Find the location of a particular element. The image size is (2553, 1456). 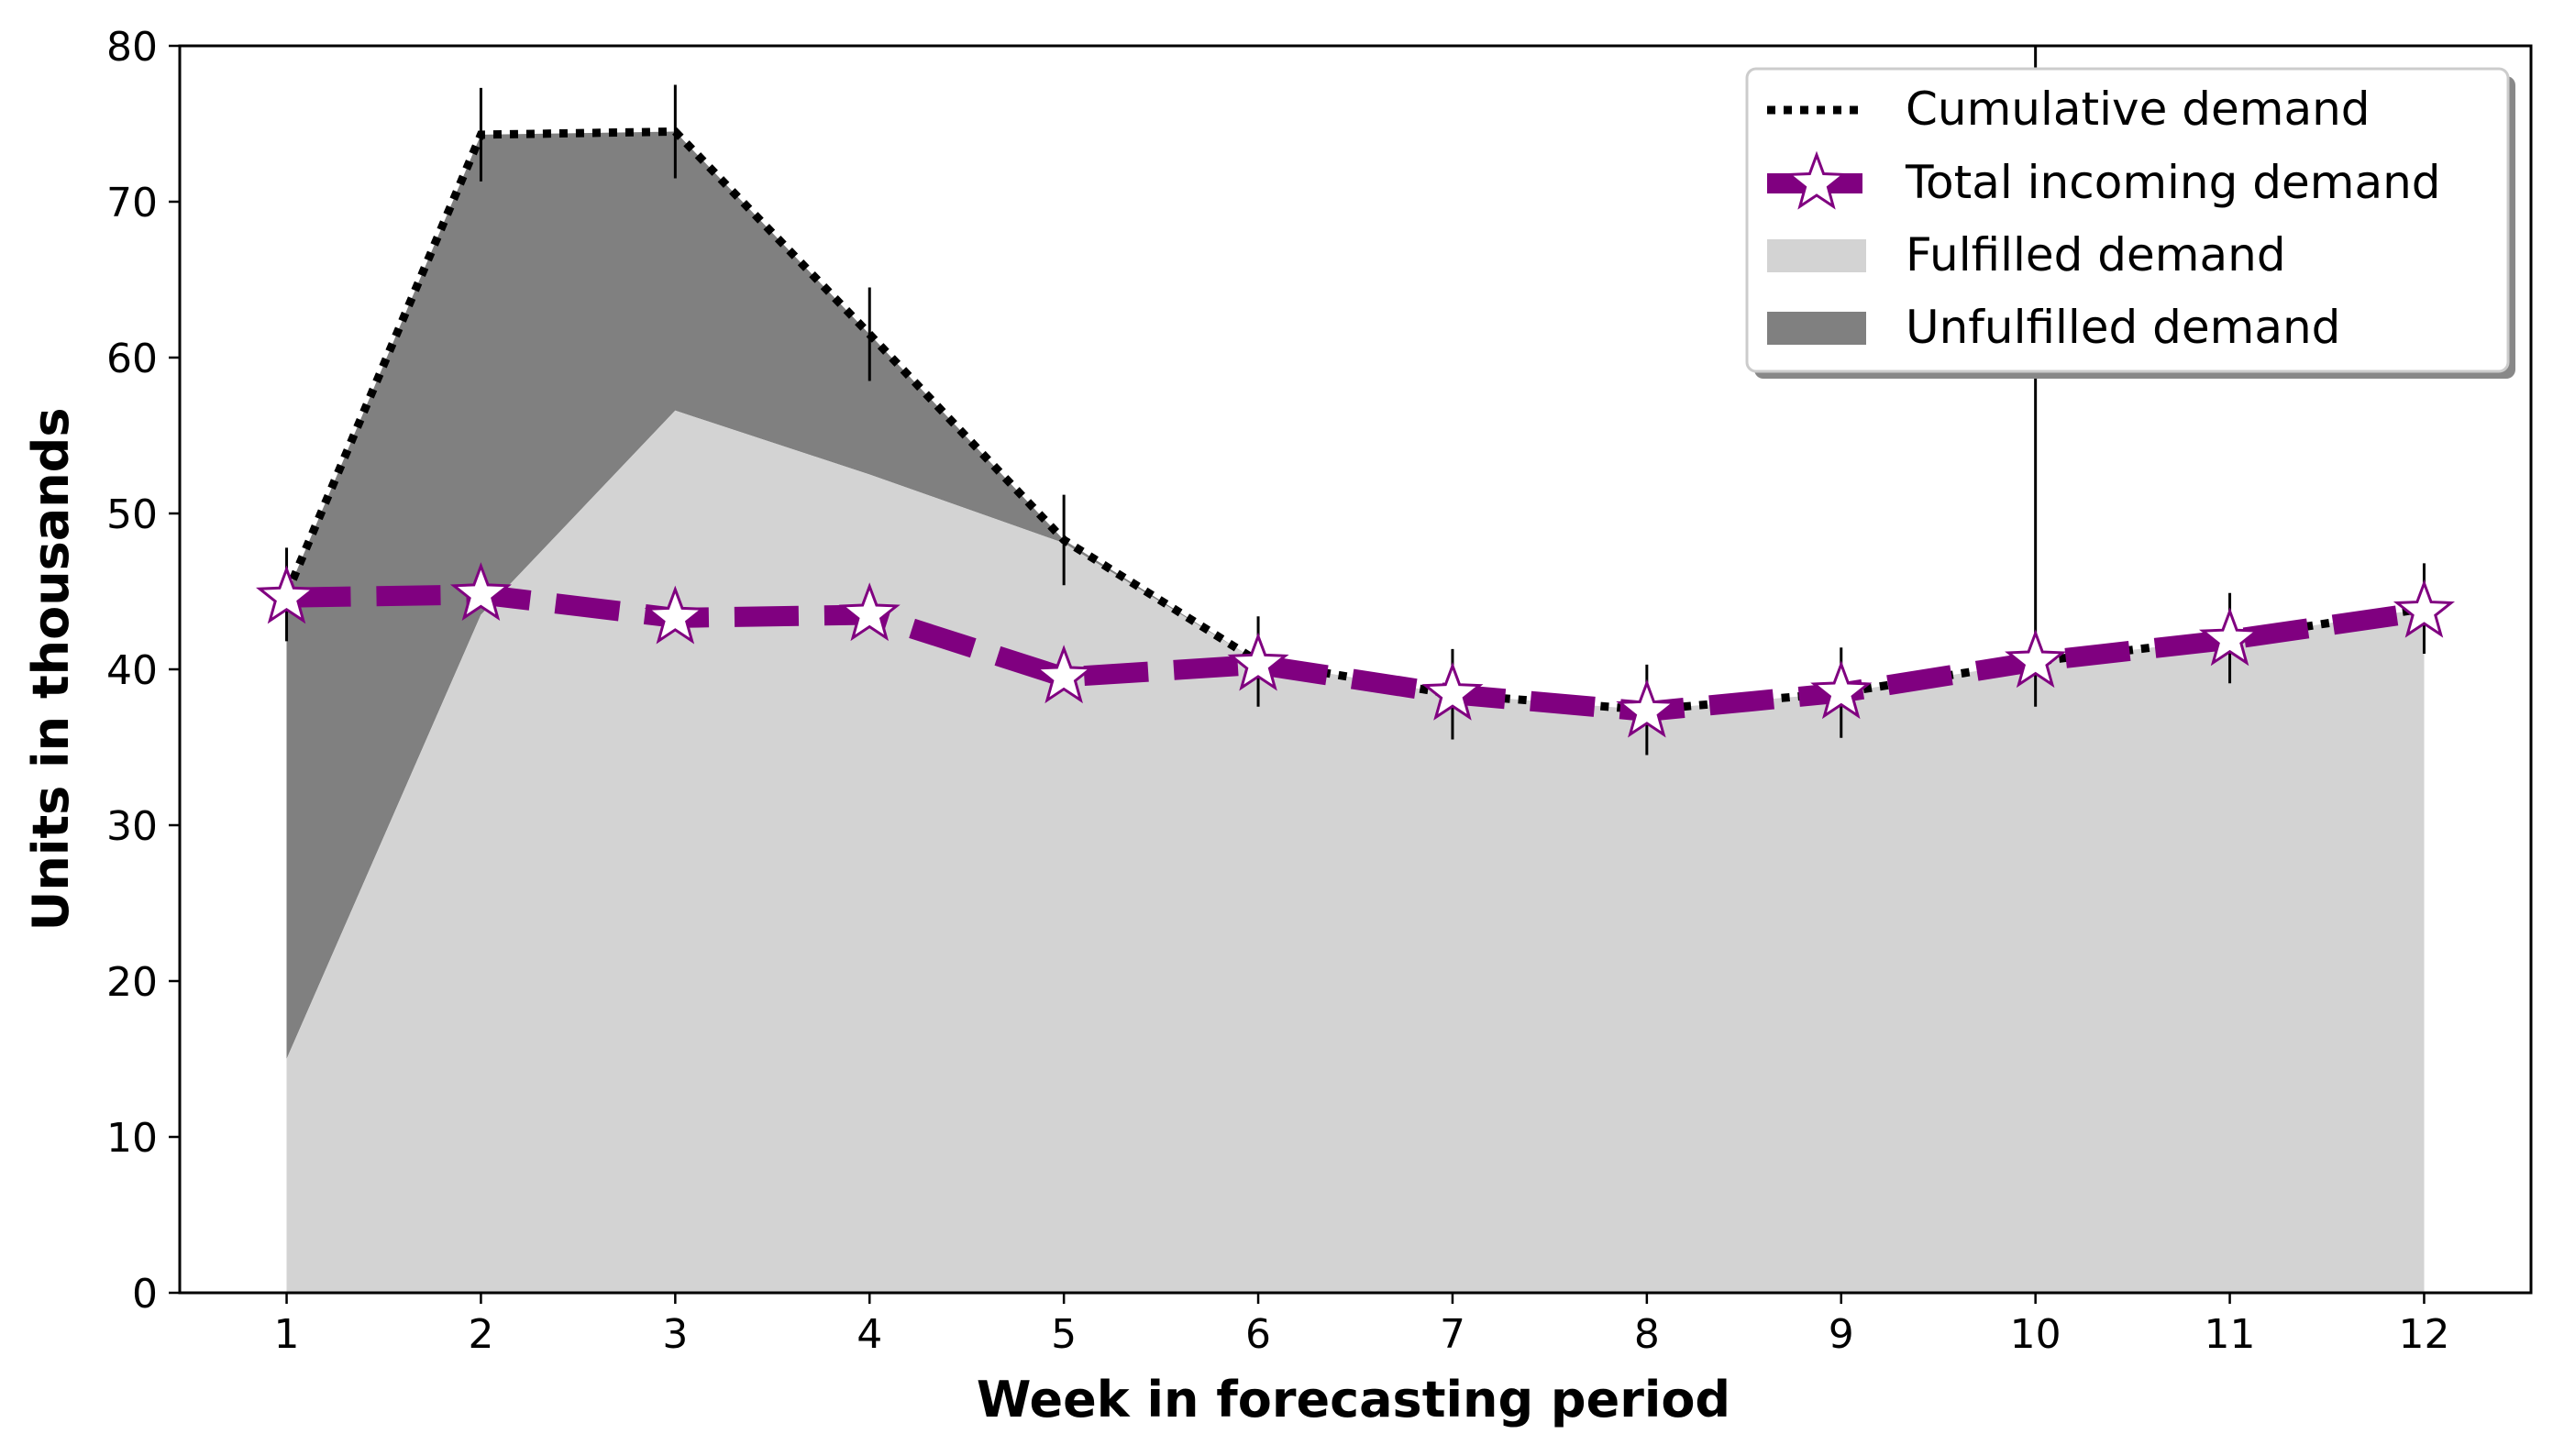

x-tick-label: 4 is located at coordinates (869, 1334).